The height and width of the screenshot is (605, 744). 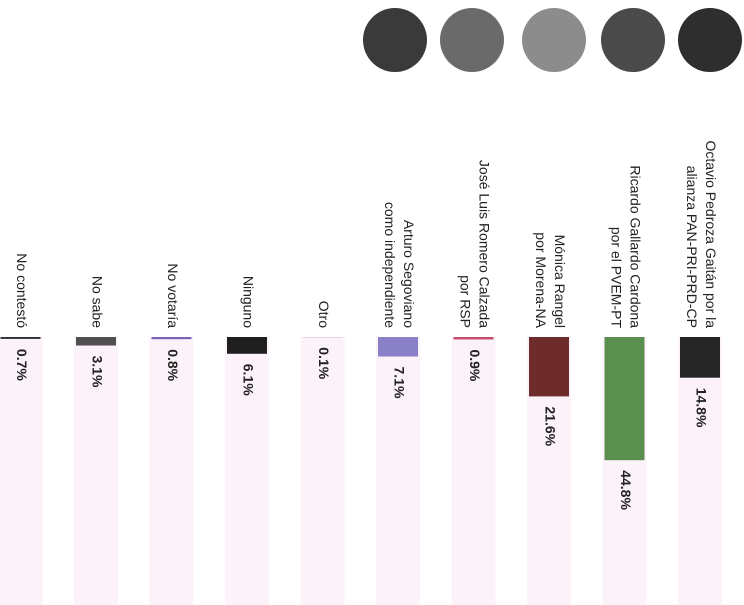 I want to click on category-label: No votaría, so click(x=173, y=295).